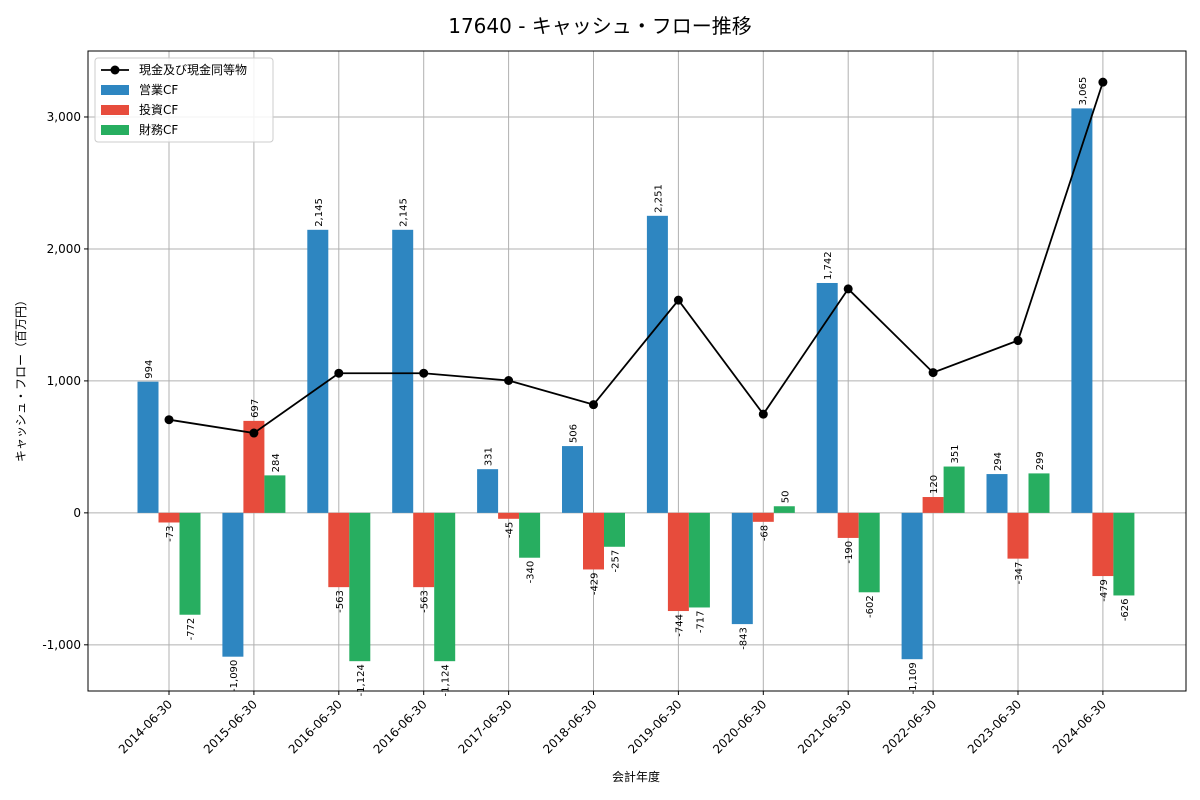 The image size is (1200, 800). I want to click on x-tick-label: 2020-06-30, so click(739, 726).